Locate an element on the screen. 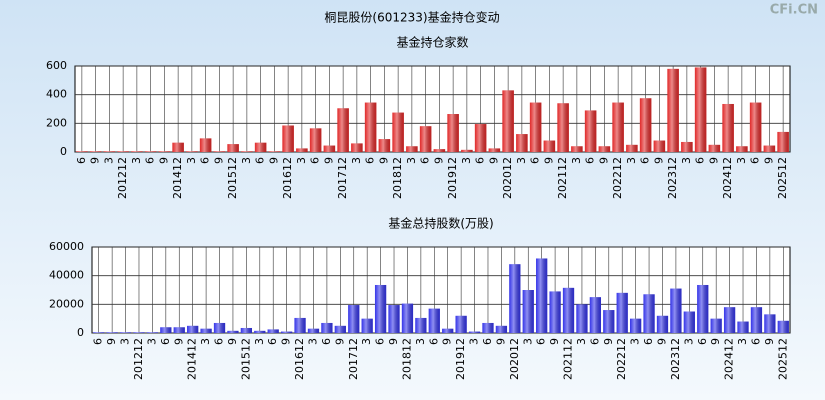 The width and height of the screenshot is (825, 400). x-tick-label: 202512 is located at coordinates (782, 359).